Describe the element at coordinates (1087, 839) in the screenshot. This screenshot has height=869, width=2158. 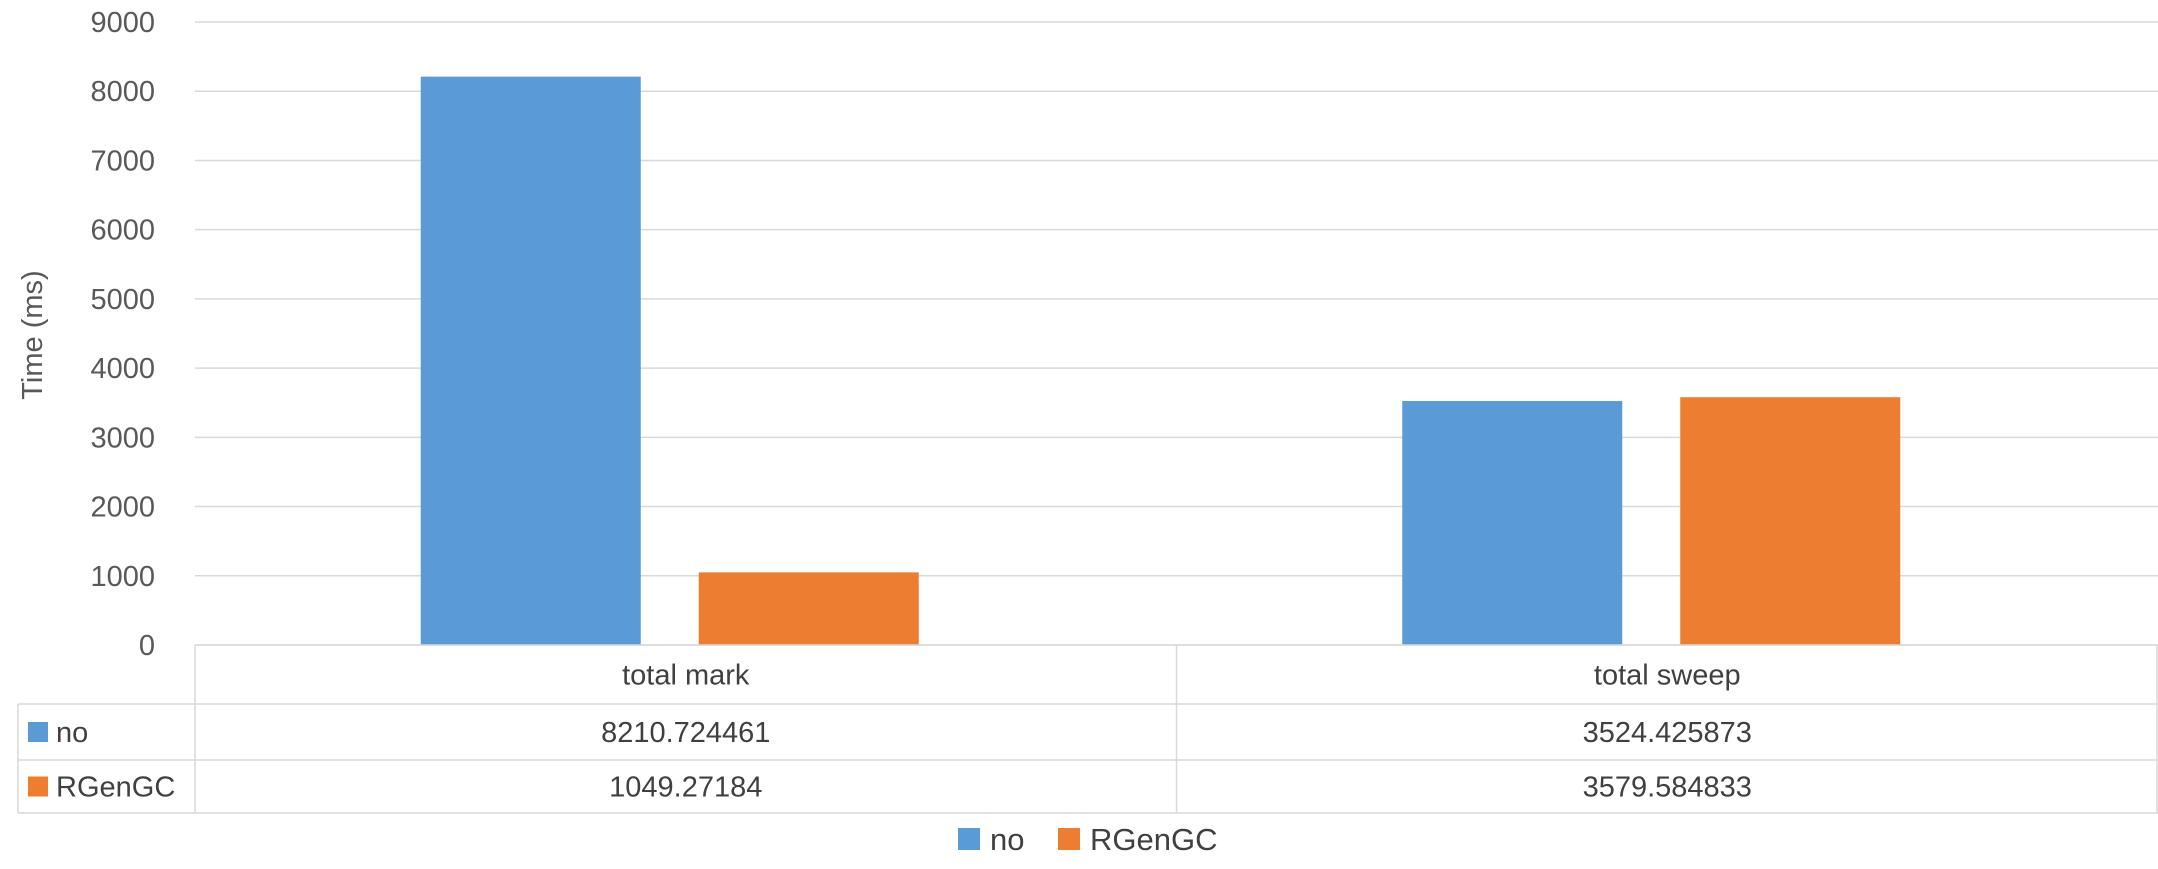
I see `legend: no RGenGC` at that location.